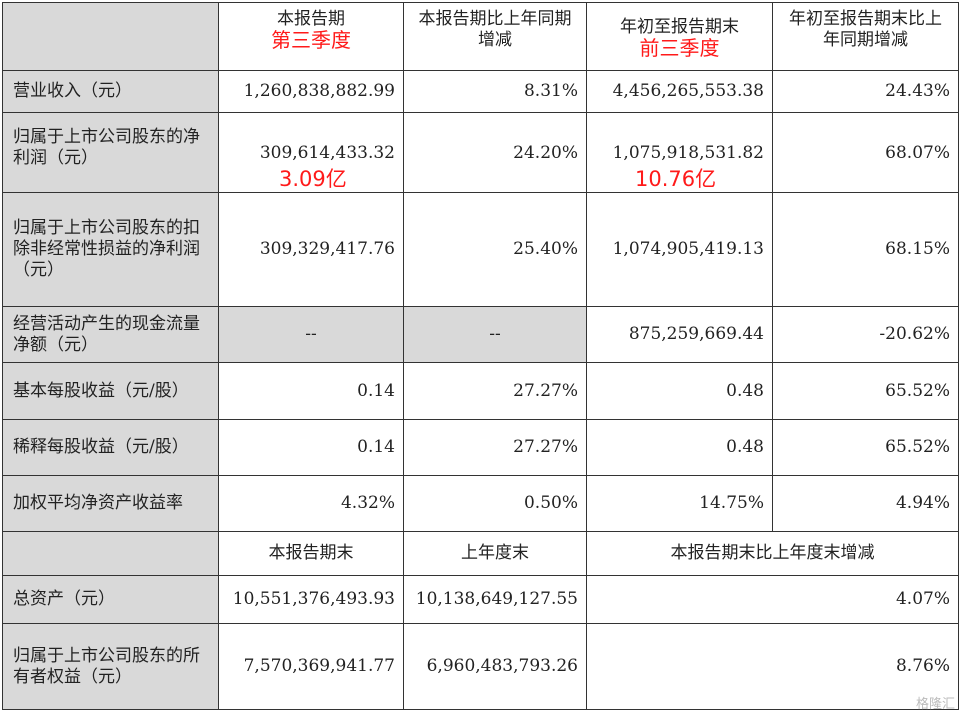 The width and height of the screenshot is (961, 714). Describe the element at coordinates (495, 152) in the screenshot. I see `cell-value: 24.20%` at that location.